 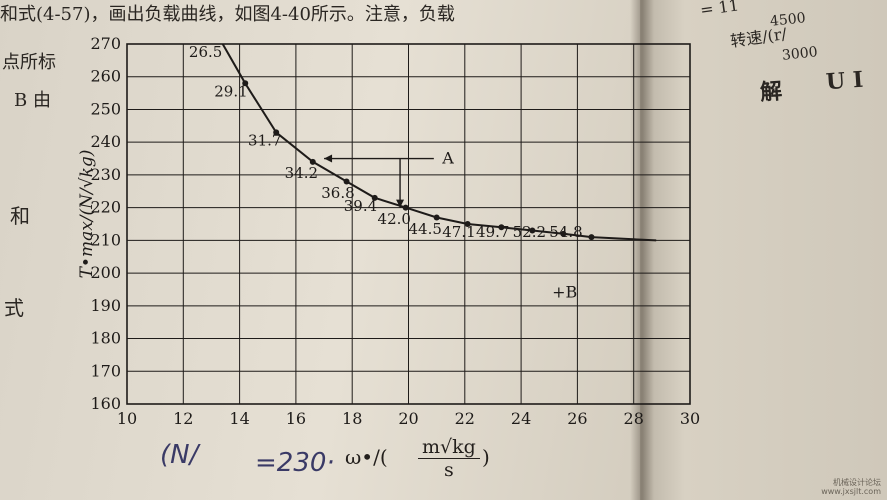 What do you see at coordinates (458, 232) in the screenshot?
I see `point-label: 47.1` at bounding box center [458, 232].